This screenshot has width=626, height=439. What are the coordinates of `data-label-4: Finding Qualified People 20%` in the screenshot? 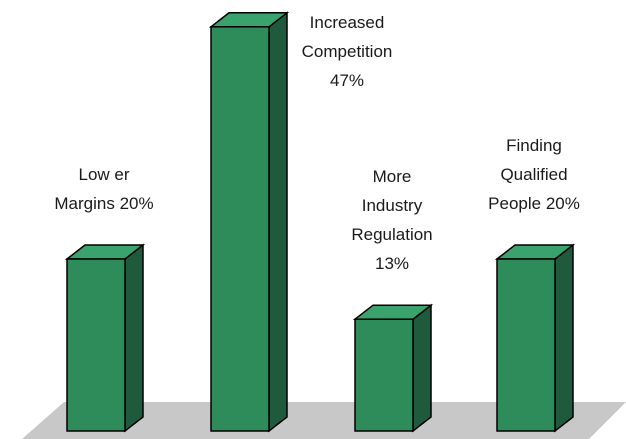 It's located at (534, 174).